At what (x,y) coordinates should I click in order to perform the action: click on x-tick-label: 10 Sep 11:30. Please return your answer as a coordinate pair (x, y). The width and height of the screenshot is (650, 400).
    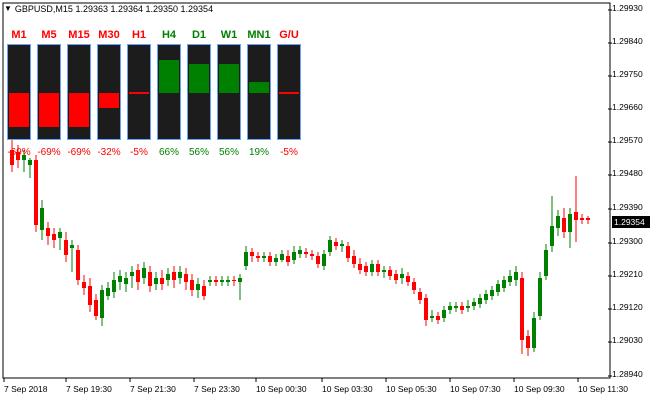
    Looking at the image, I should click on (603, 389).